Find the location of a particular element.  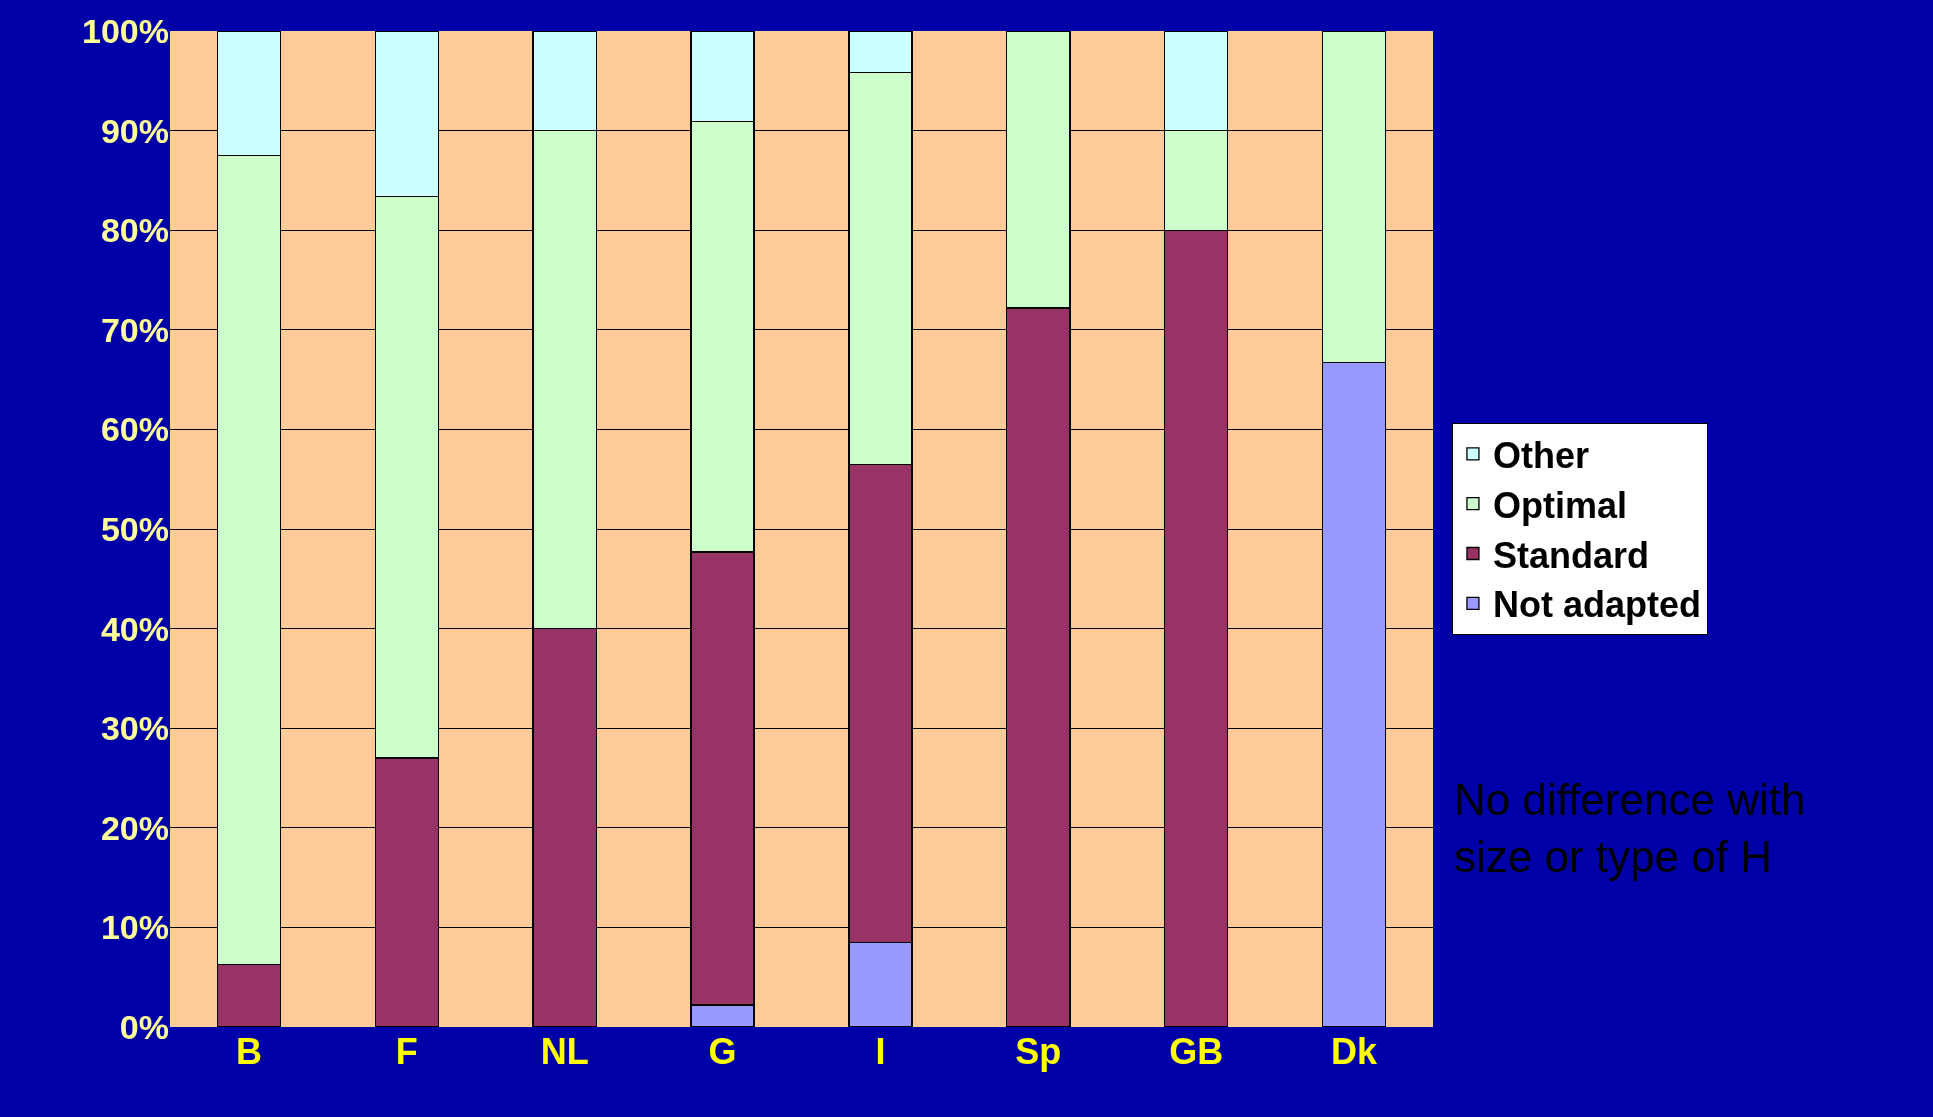

x-tick-label: F is located at coordinates (406, 1051).